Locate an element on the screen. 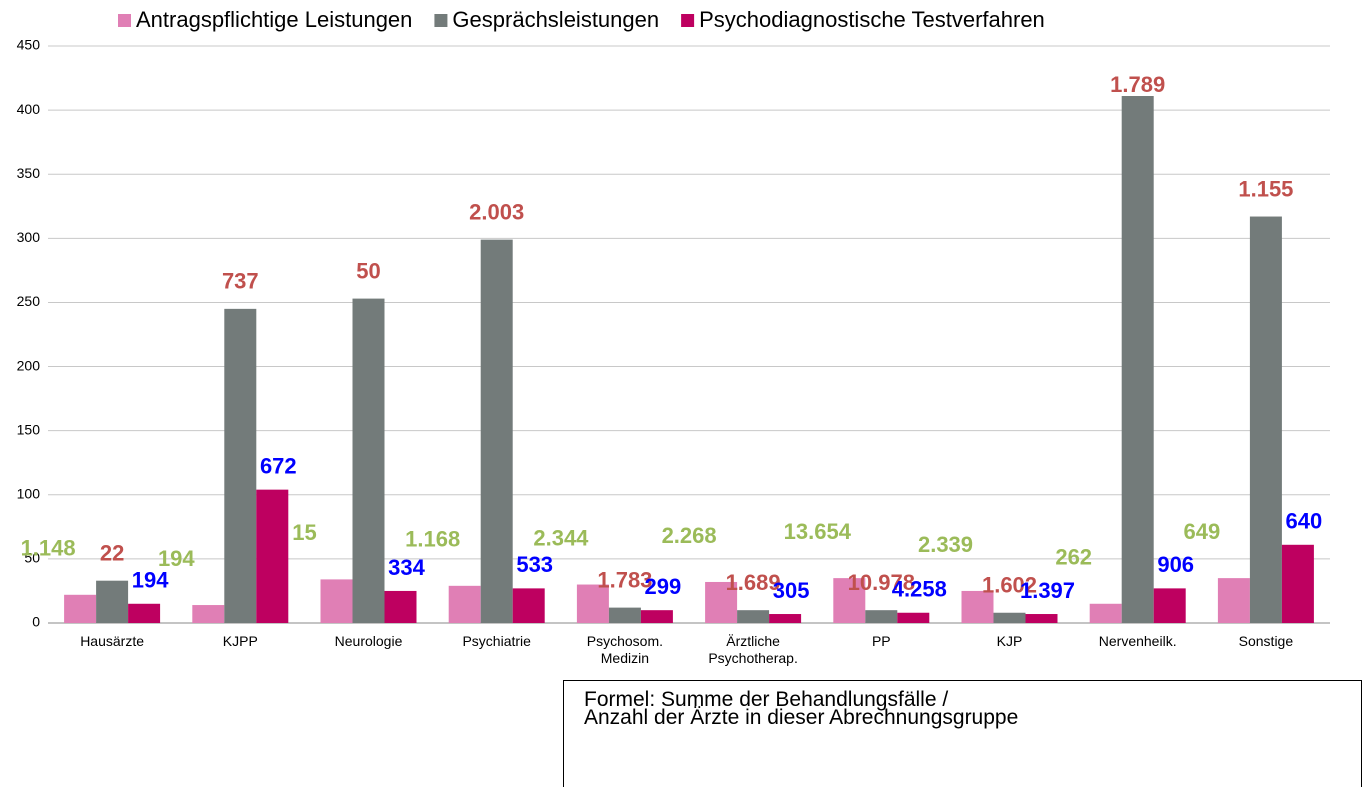 The height and width of the screenshot is (787, 1364). y-tick-label: 150 is located at coordinates (29, 429).